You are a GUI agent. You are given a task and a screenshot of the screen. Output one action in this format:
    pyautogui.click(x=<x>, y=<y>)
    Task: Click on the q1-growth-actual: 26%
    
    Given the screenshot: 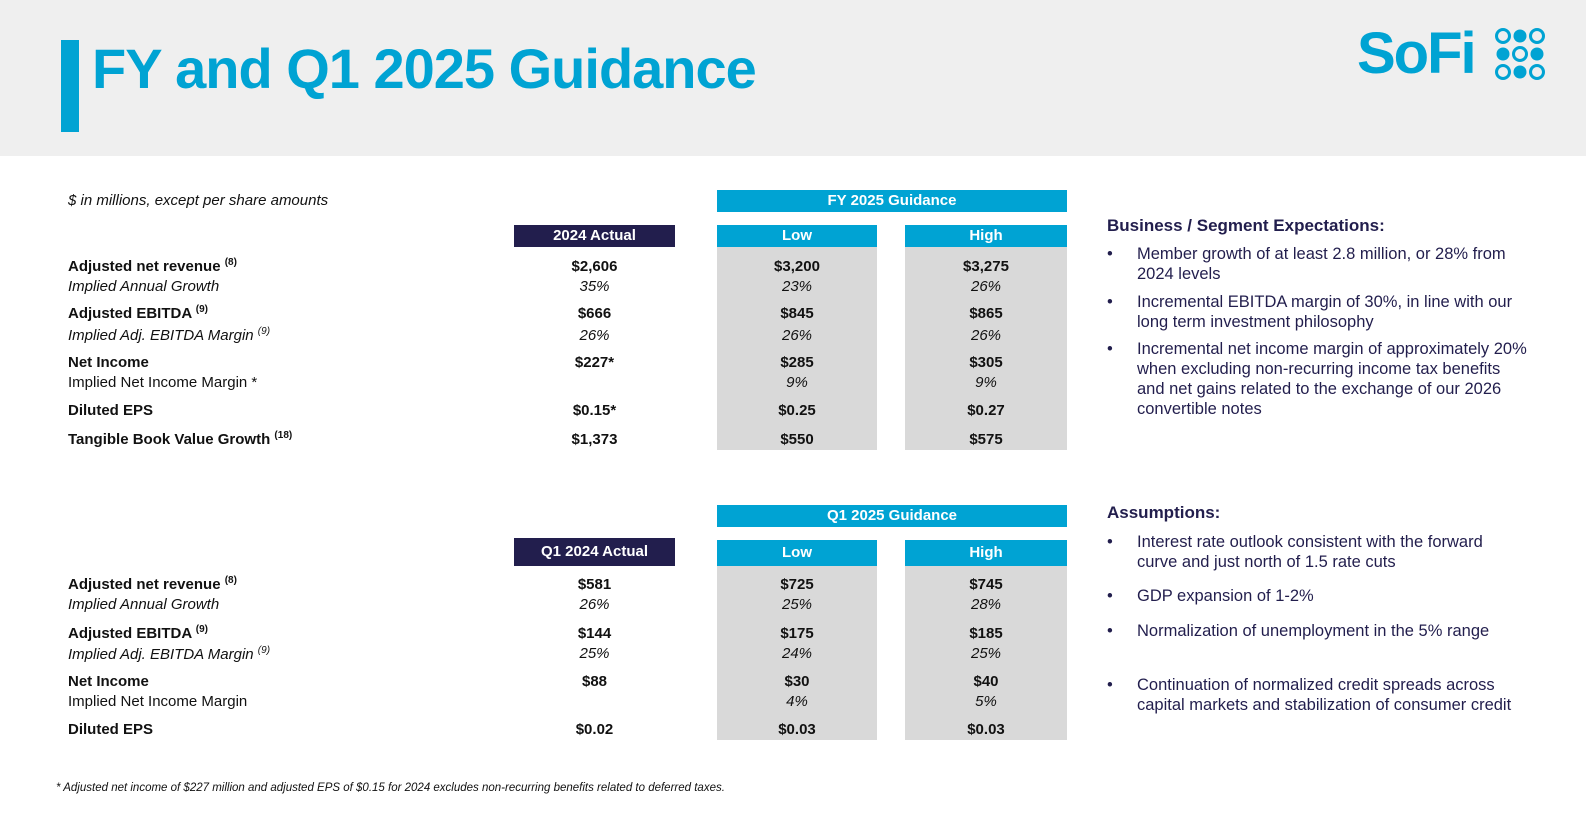 What is the action you would take?
    pyautogui.click(x=594, y=604)
    